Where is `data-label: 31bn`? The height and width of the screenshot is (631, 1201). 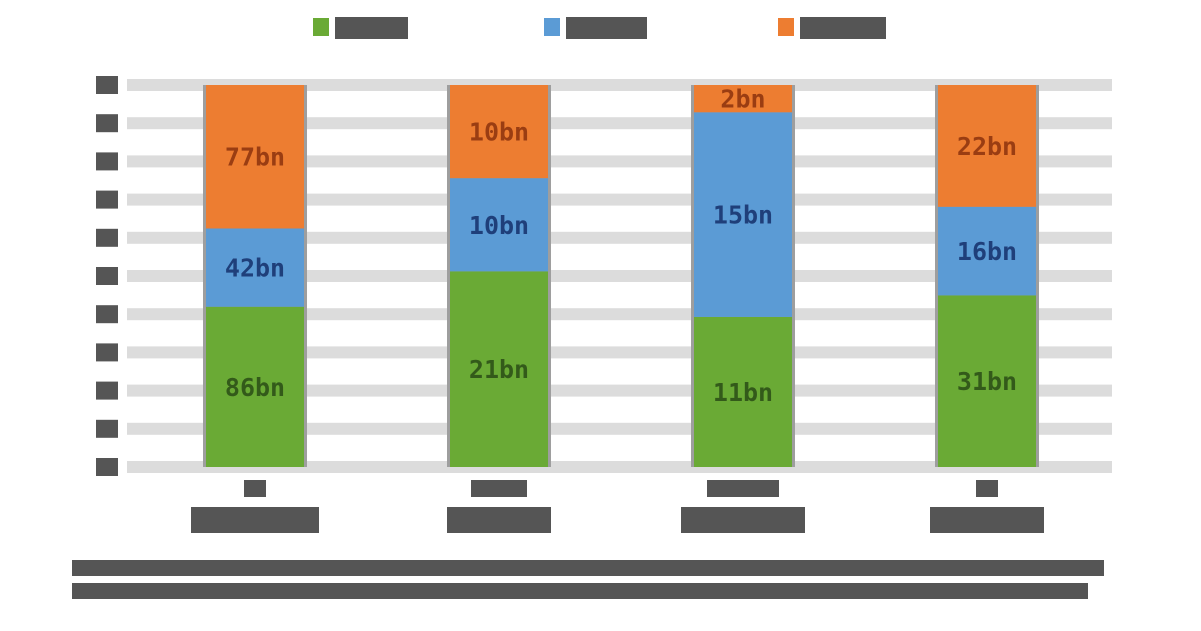 data-label: 31bn is located at coordinates (987, 381).